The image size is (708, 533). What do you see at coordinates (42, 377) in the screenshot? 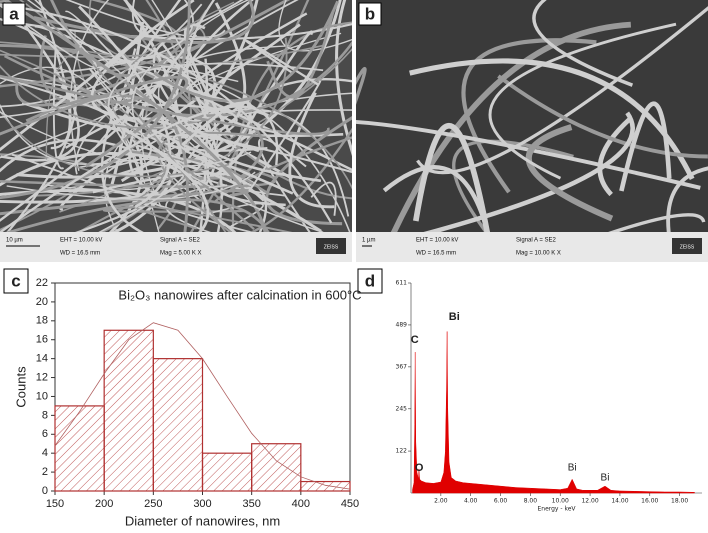
I see `y-tick-label: 12` at bounding box center [42, 377].